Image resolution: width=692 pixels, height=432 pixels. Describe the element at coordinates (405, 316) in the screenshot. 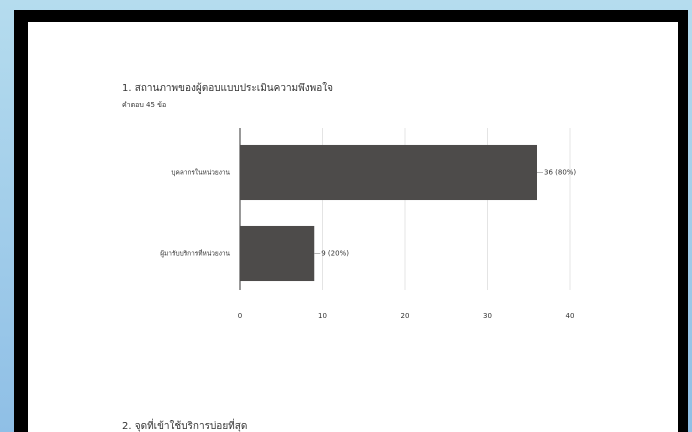

I see `x-tick-label: 20` at that location.